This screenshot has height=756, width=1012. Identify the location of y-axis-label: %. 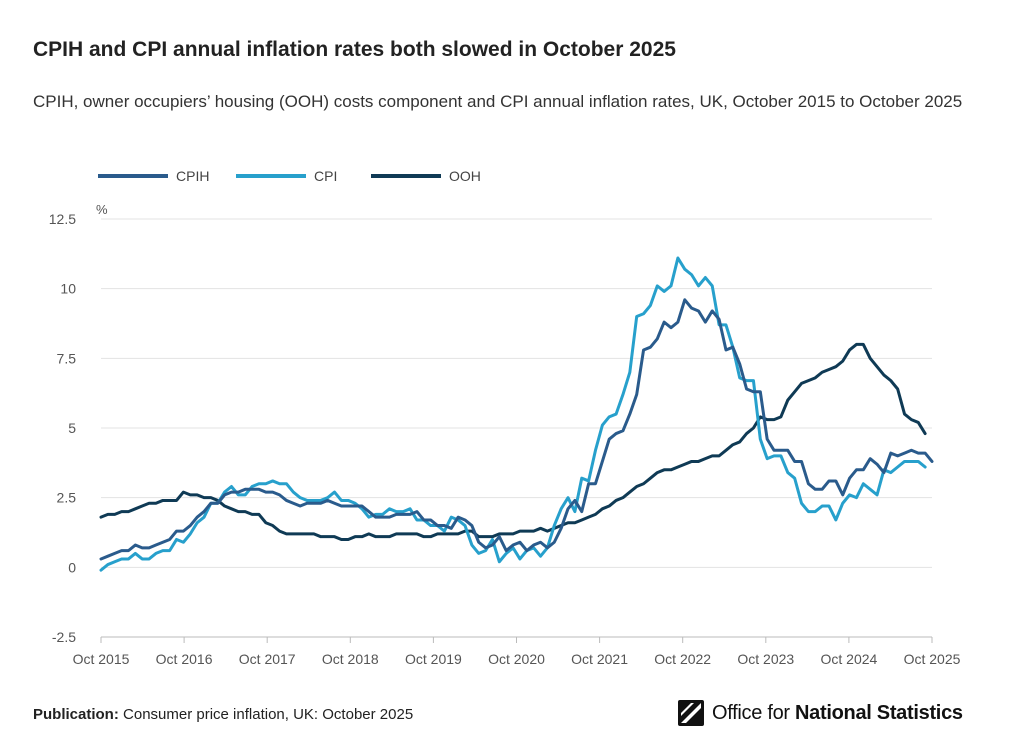
(102, 209).